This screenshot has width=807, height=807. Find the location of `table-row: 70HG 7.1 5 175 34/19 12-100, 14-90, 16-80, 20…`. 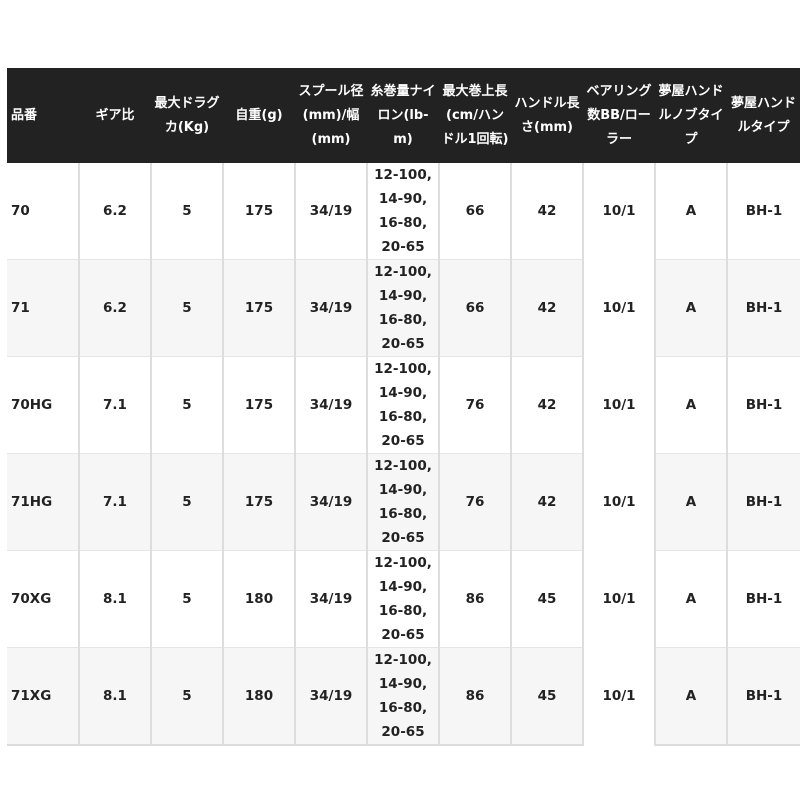

table-row: 70HG 7.1 5 175 34/19 12-100, 14-90, 16-80, 20… is located at coordinates (403, 405).